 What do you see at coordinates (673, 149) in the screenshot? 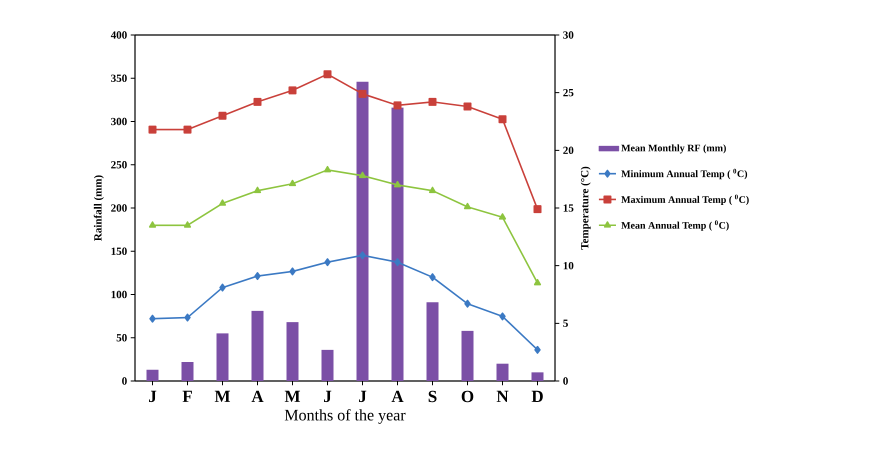
I see `legend-label: Mean Monthly RF (mm)` at bounding box center [673, 149].